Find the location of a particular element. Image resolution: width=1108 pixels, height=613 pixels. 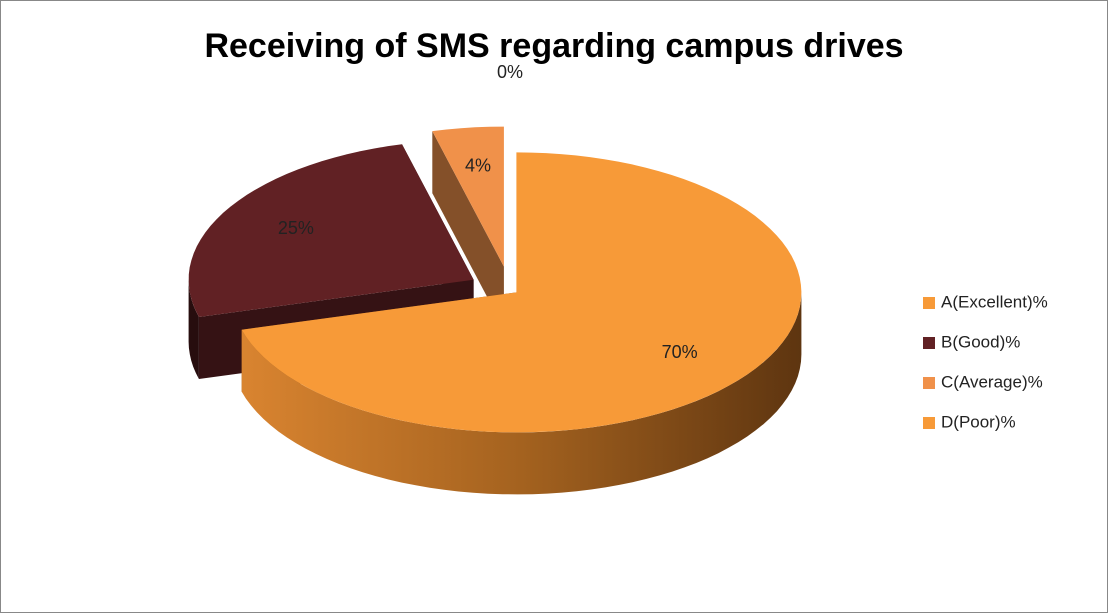

slice is located at coordinates (468, 227).